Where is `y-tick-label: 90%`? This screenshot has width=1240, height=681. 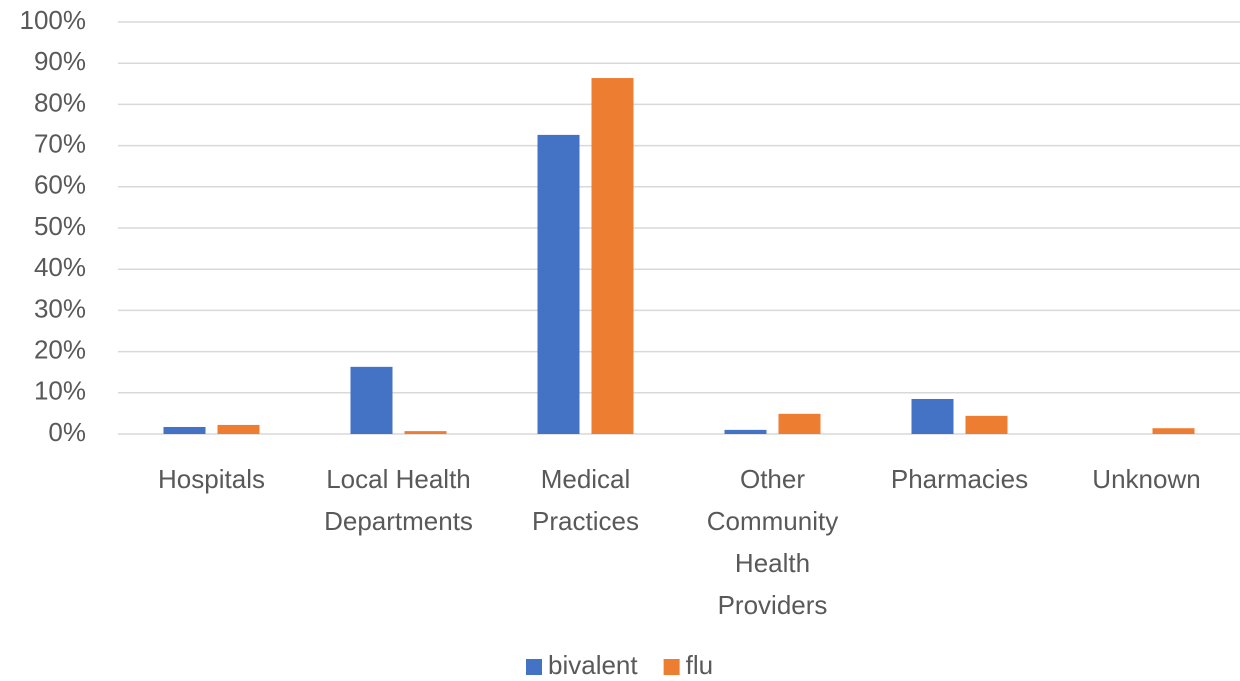 y-tick-label: 90% is located at coordinates (60, 61).